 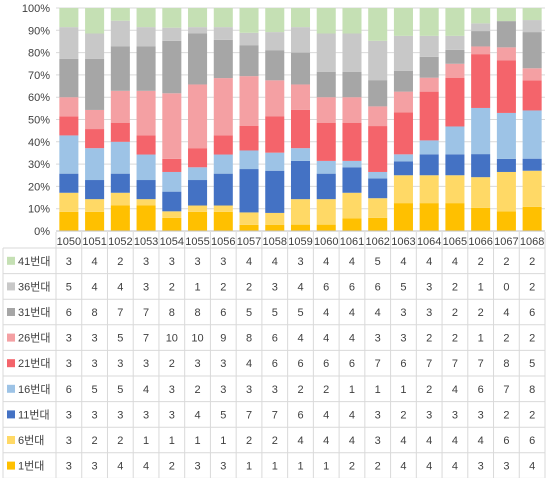 I want to click on legend-label: 26번대, so click(x=34, y=338).